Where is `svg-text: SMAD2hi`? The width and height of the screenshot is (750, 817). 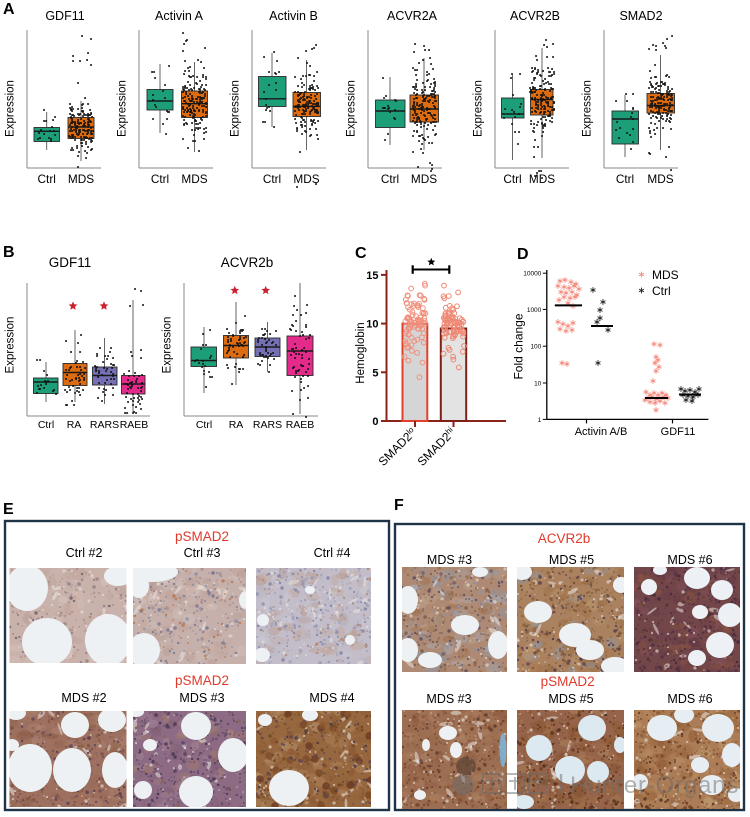
svg-text: SMAD2hi is located at coordinates (437, 447).